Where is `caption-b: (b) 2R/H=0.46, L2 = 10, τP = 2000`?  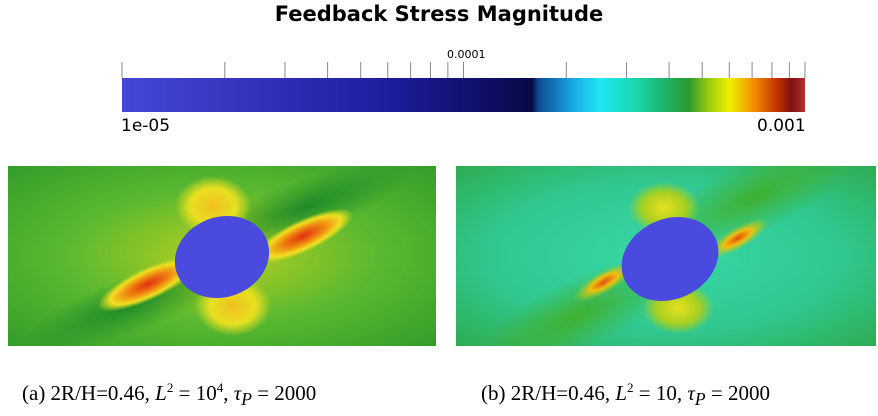 caption-b: (b) 2R/H=0.46, L2 = 10, τP = 2000 is located at coordinates (625, 395).